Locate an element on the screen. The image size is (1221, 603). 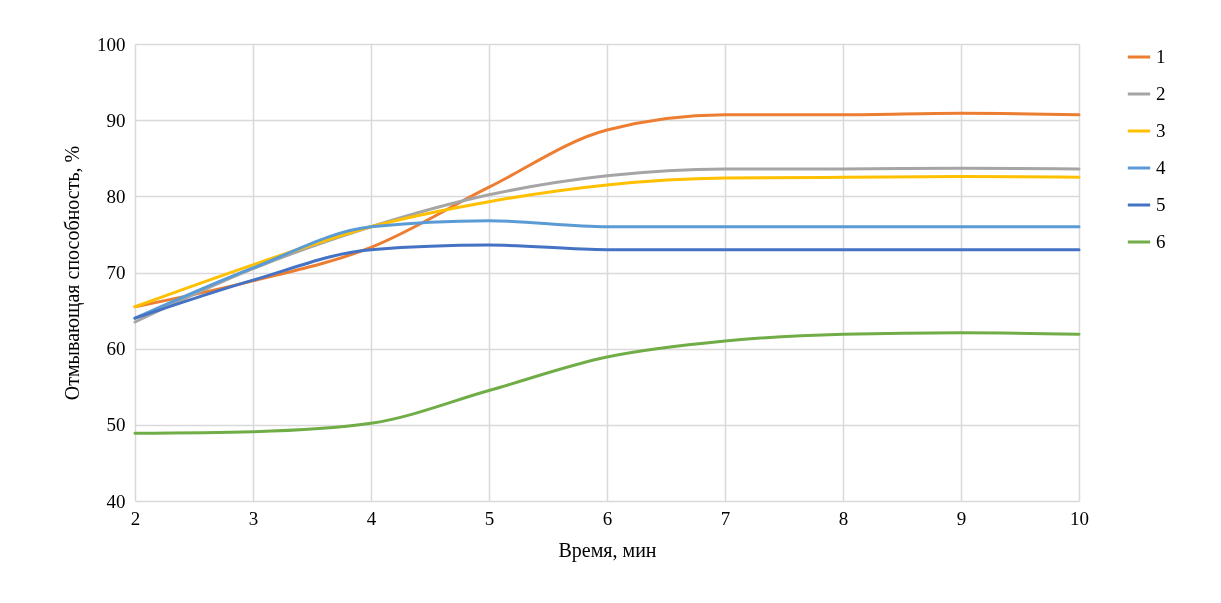
legend-label: 2 is located at coordinates (1161, 93).